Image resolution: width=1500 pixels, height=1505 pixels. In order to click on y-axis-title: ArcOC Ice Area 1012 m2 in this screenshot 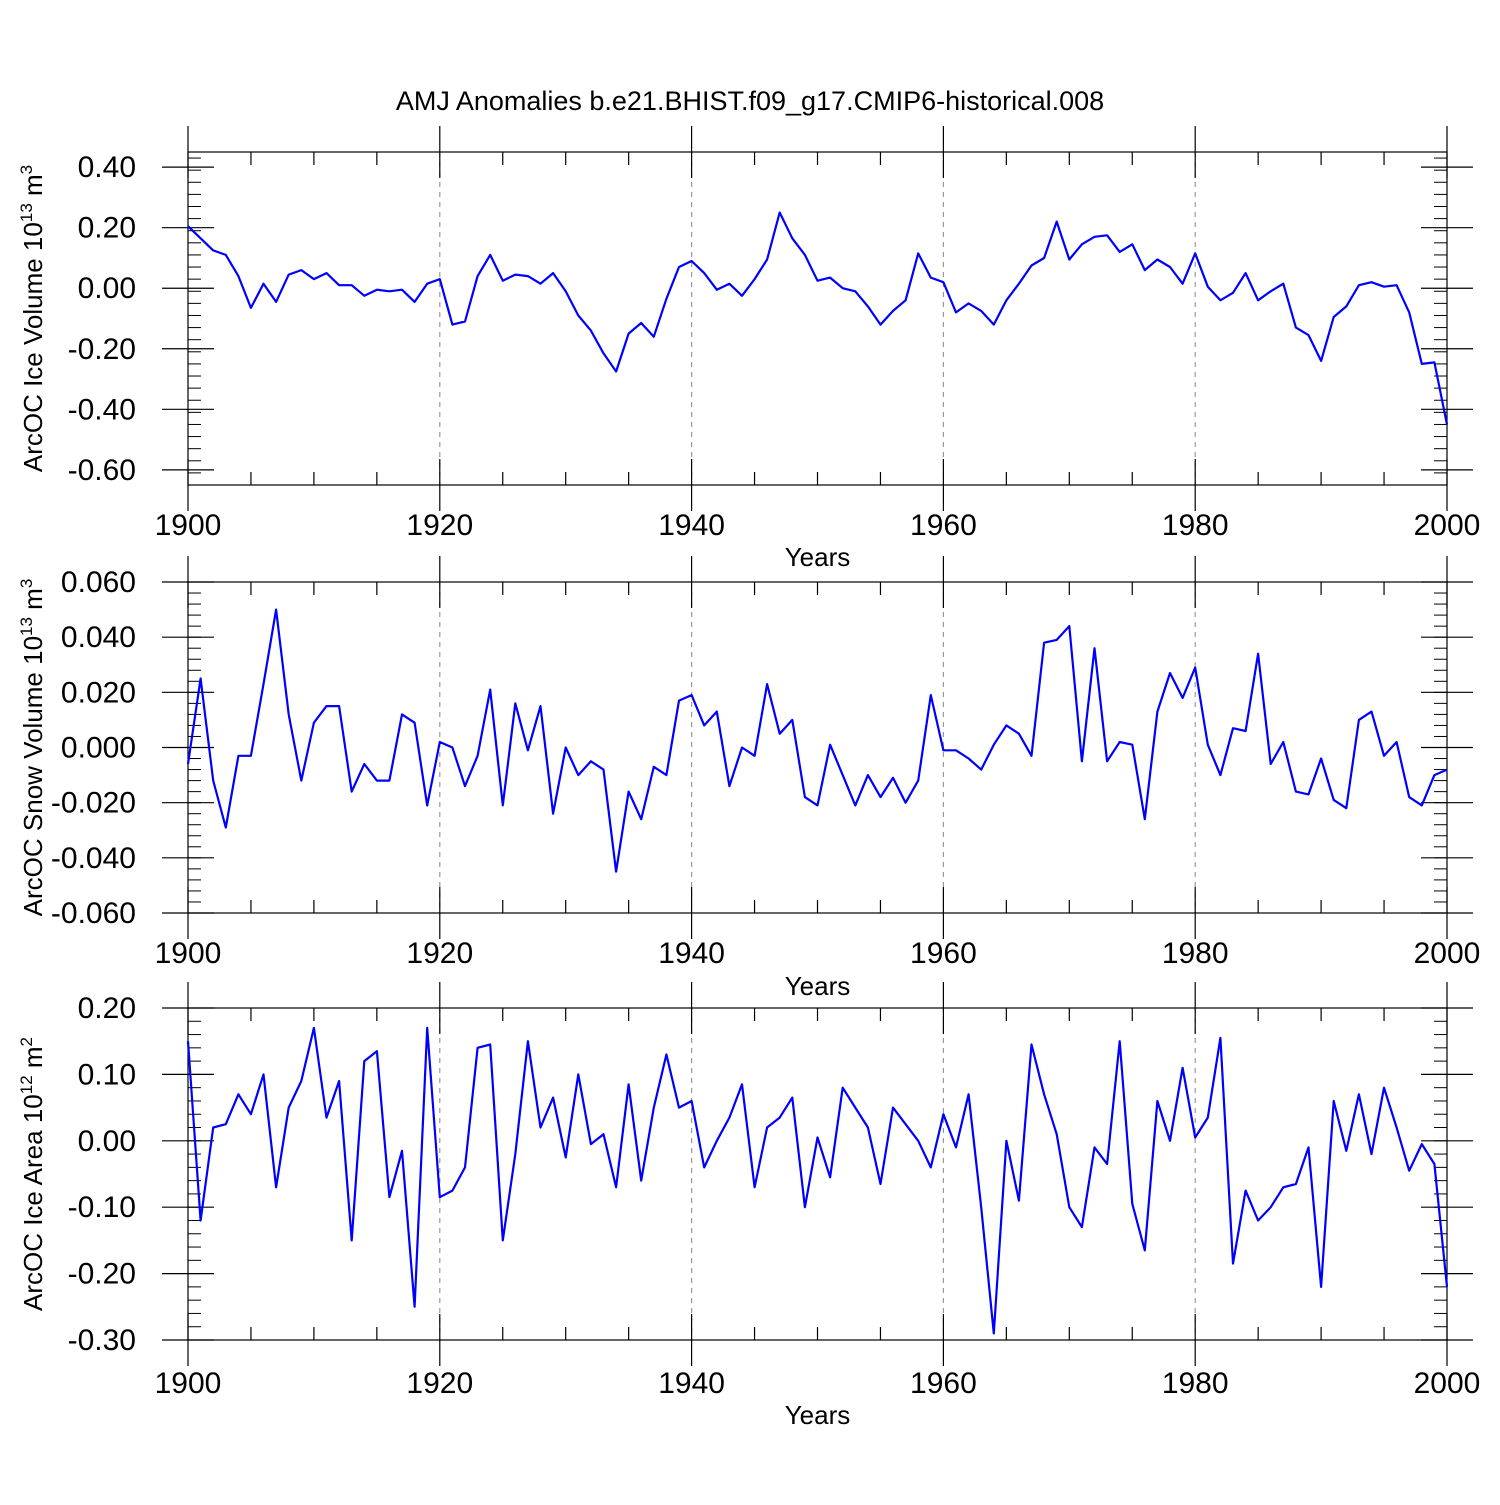, I will do `click(32, 1174)`.